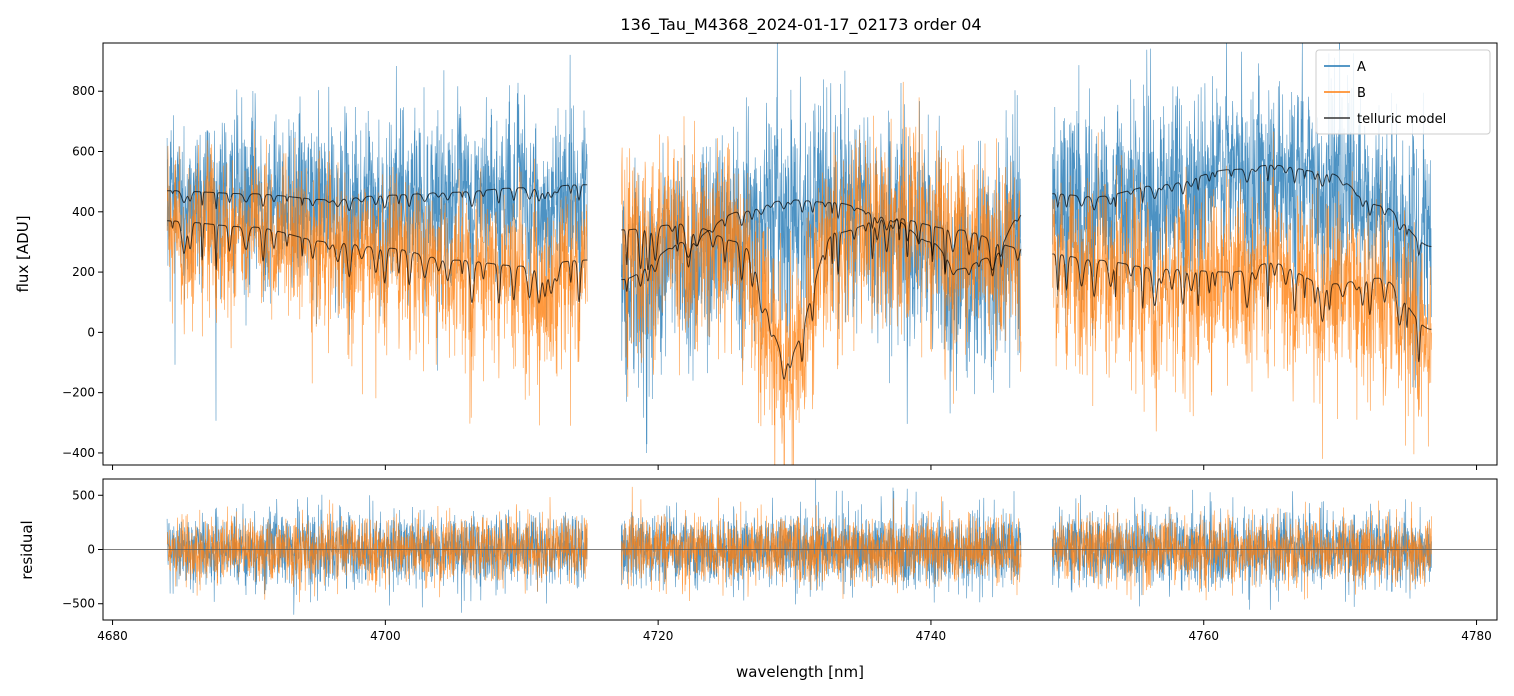 This screenshot has height=696, width=1514. Describe the element at coordinates (1401, 119) in the screenshot. I see `legend-label-model: telluric model` at that location.